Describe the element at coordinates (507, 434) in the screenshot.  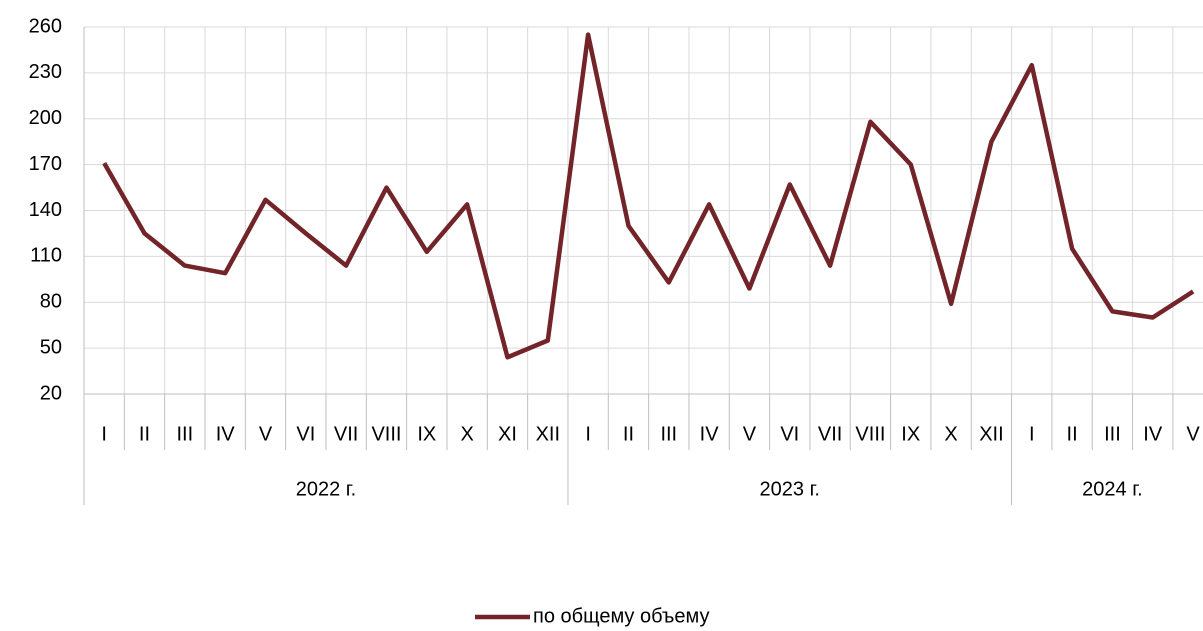
I see `x-tick-label: XI` at that location.